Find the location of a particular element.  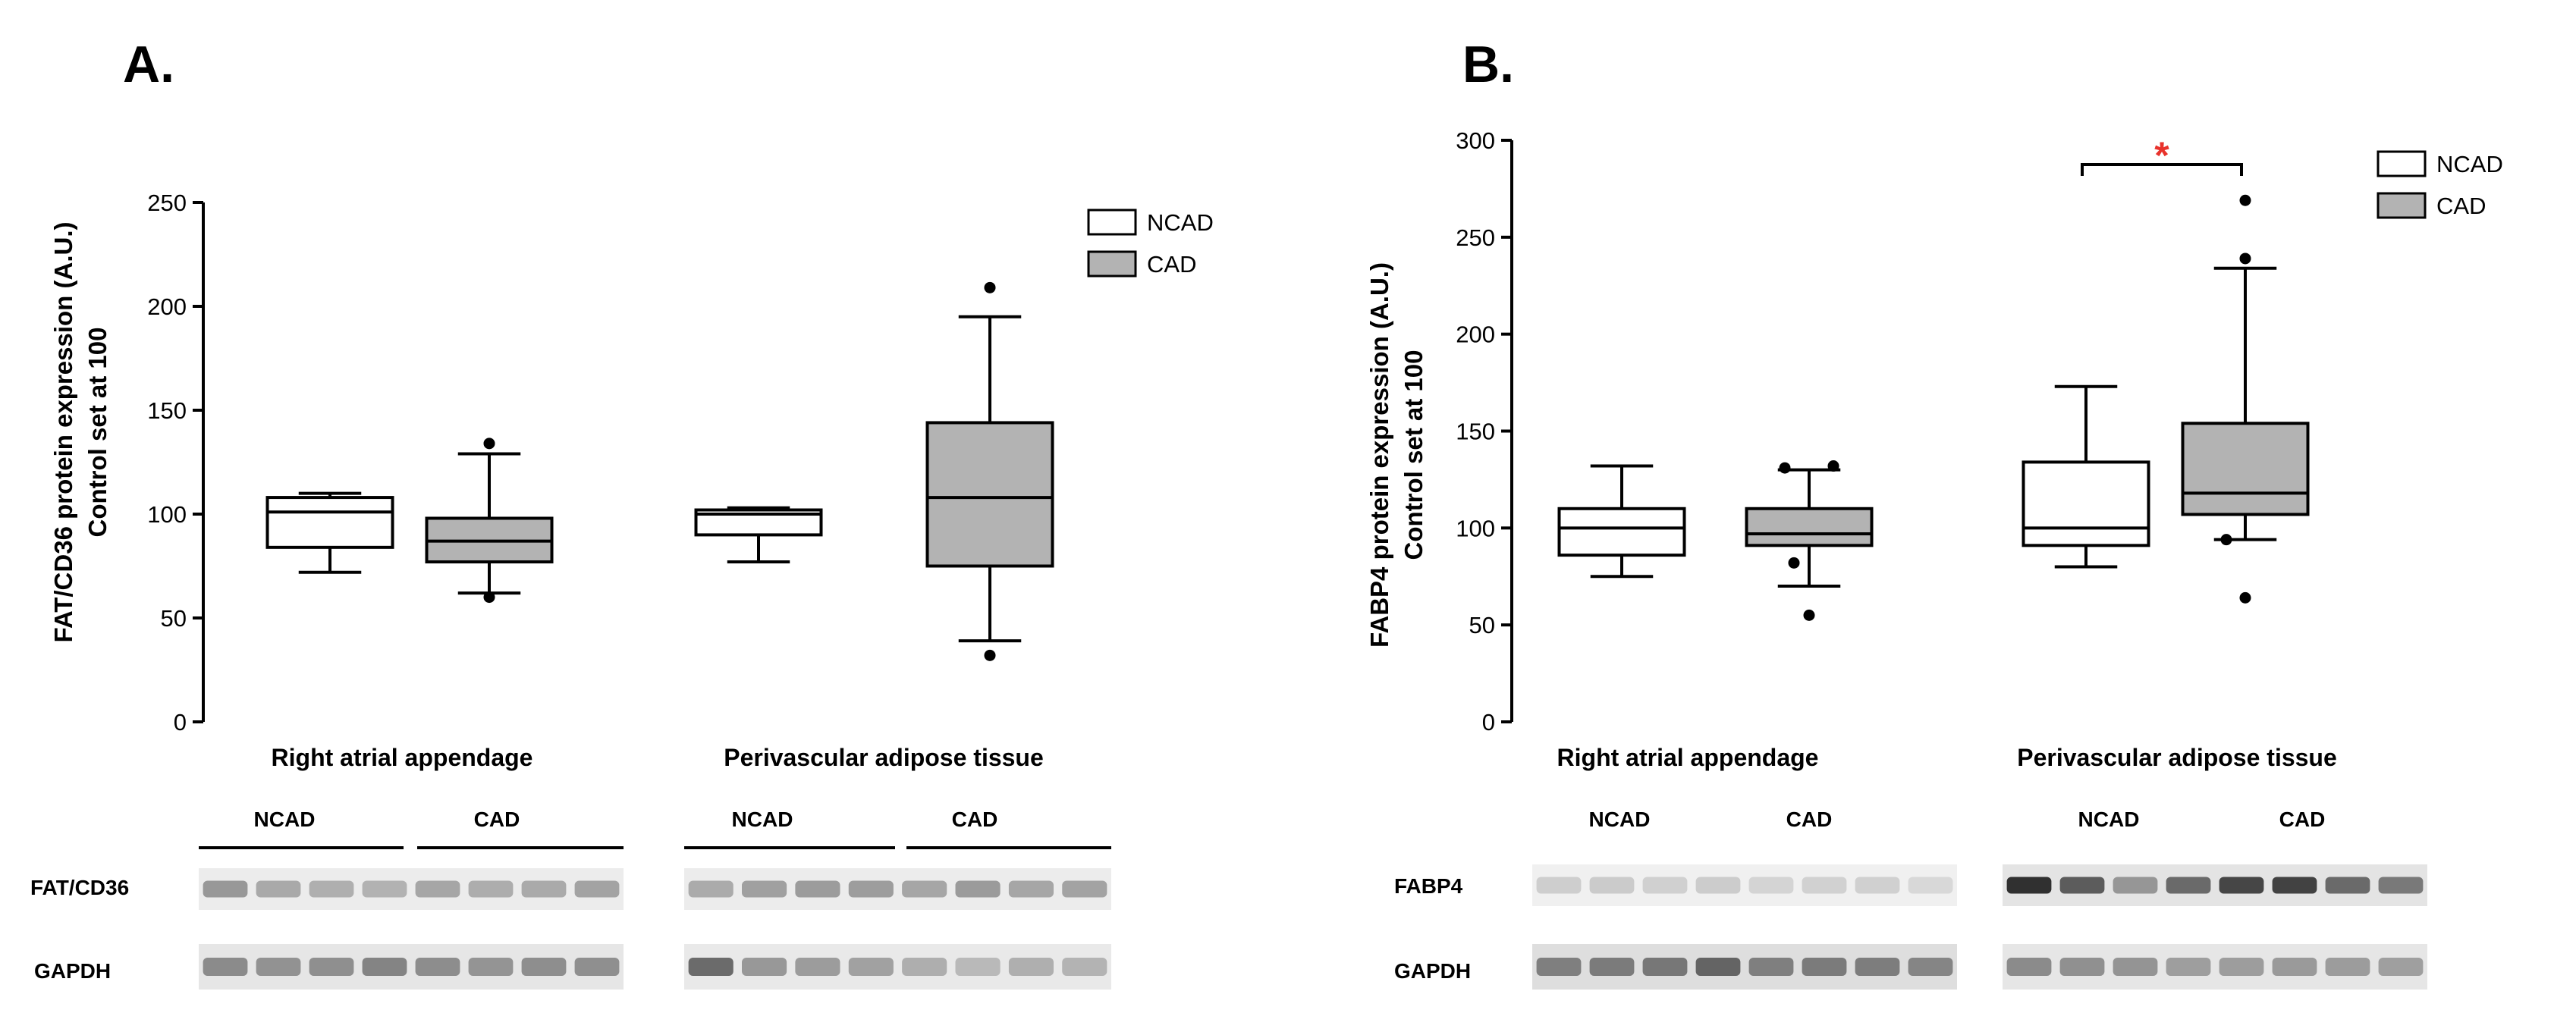

y-tick-label: 300 is located at coordinates (1475, 140).